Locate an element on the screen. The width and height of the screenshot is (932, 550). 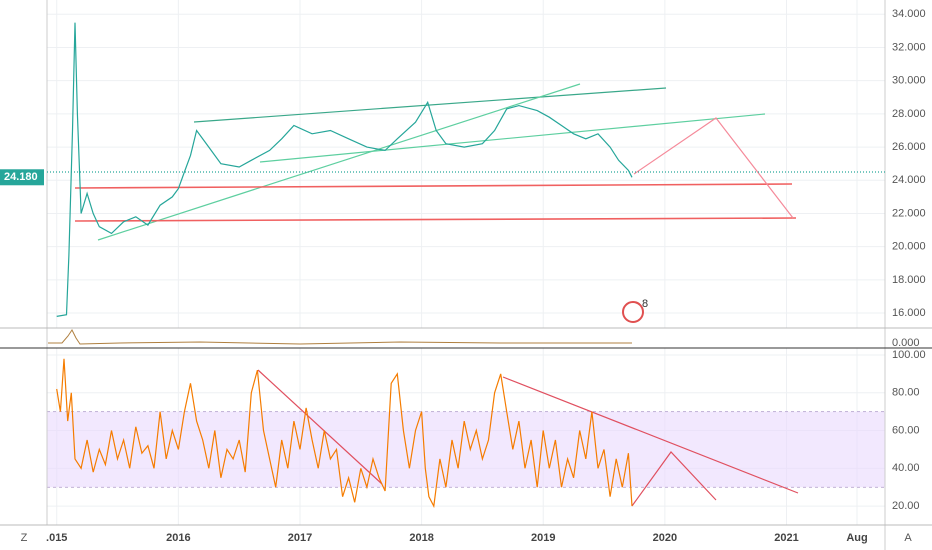
x-tick-label: 2018 is located at coordinates (421, 538).